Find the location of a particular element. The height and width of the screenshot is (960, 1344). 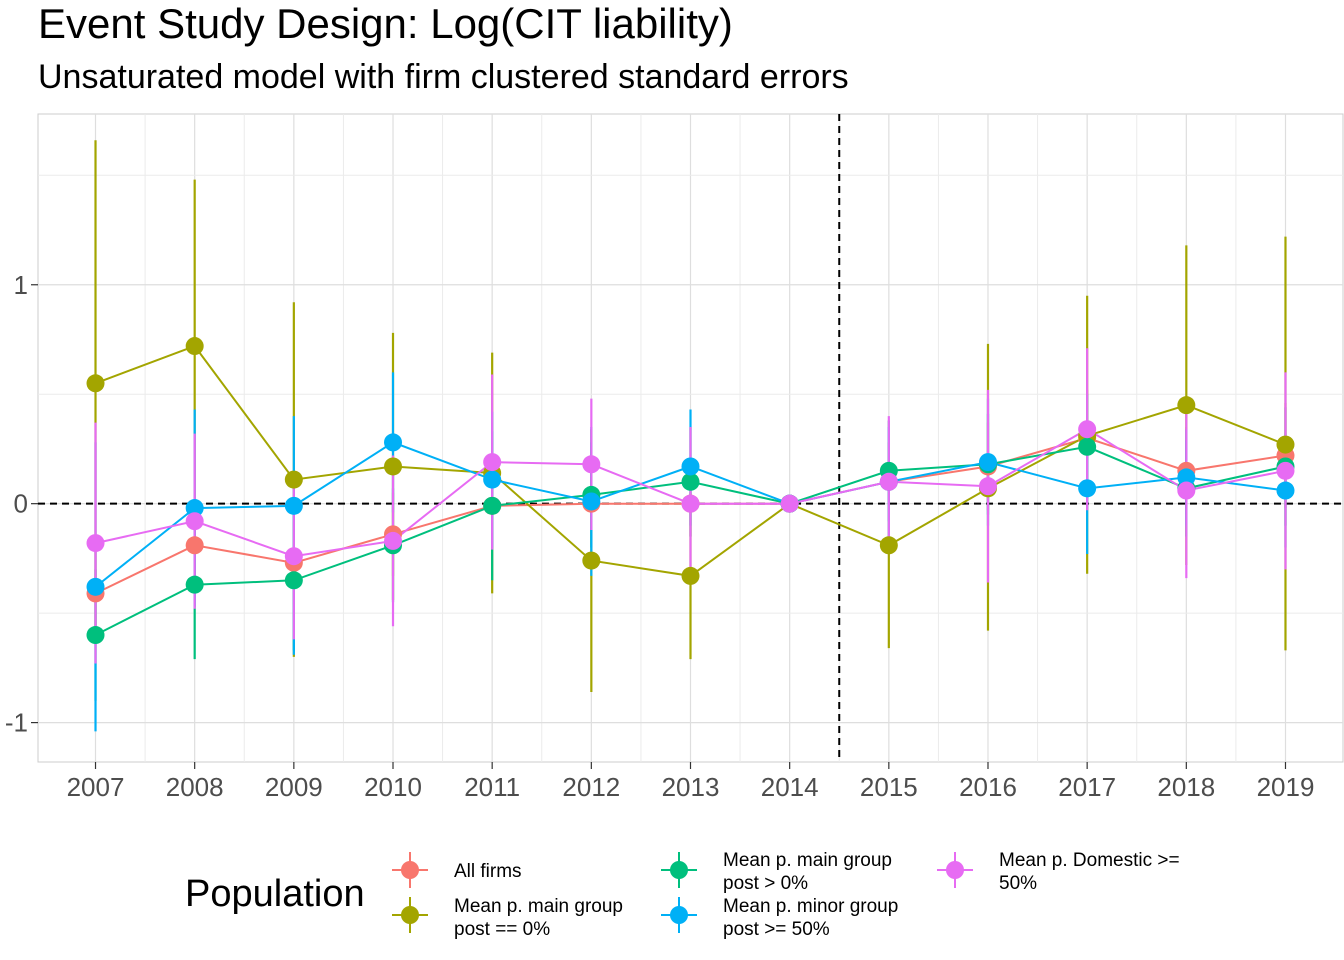

x-tick-label: 2019 is located at coordinates (1286, 787).